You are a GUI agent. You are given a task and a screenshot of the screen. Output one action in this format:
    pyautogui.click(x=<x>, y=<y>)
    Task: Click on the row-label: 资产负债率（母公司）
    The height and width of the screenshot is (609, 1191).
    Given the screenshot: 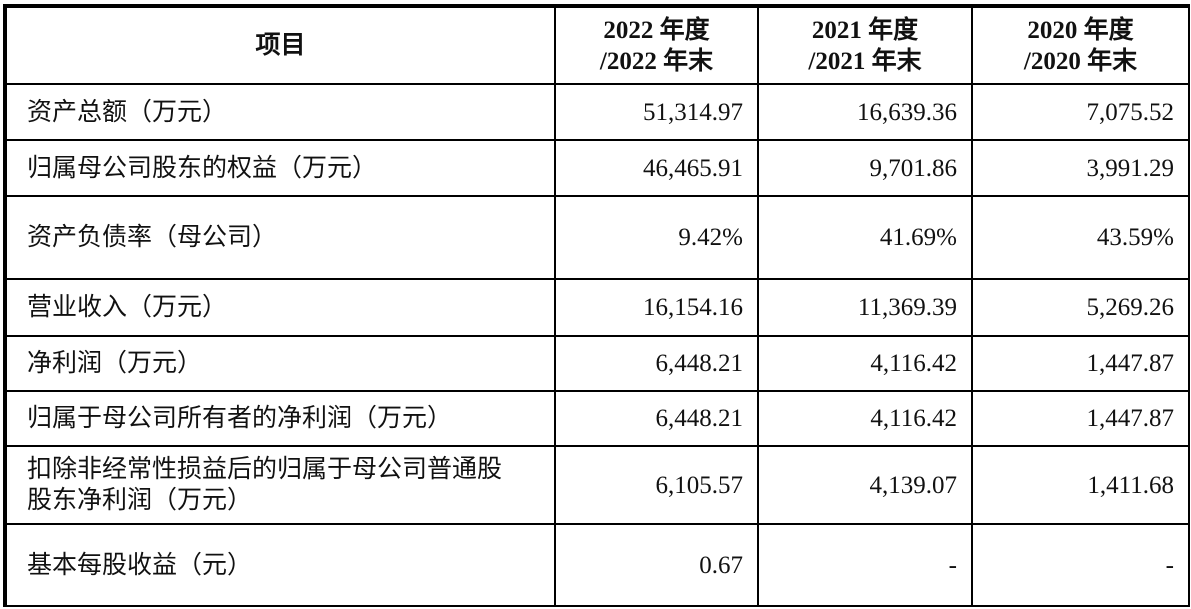 What is the action you would take?
    pyautogui.click(x=280, y=237)
    